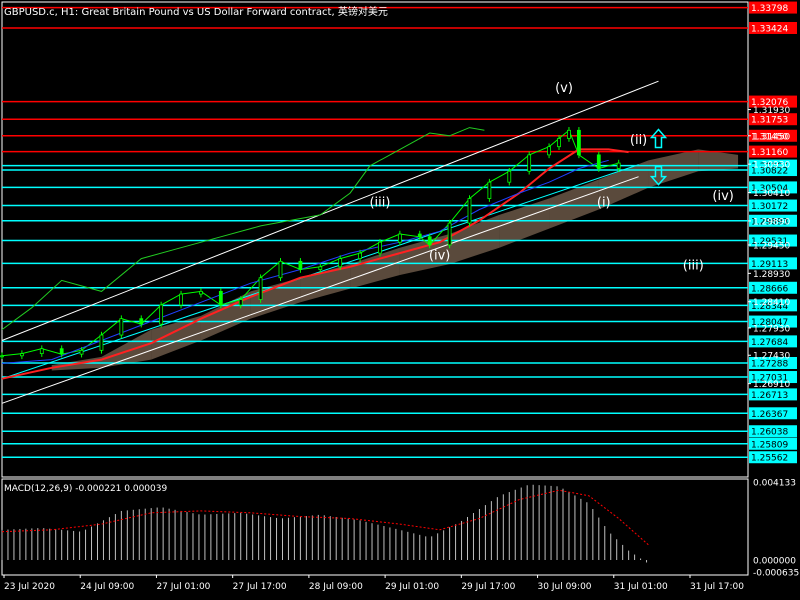  What do you see at coordinates (769, 343) in the screenshot?
I see `level-price-label: 1.27684` at bounding box center [769, 343].